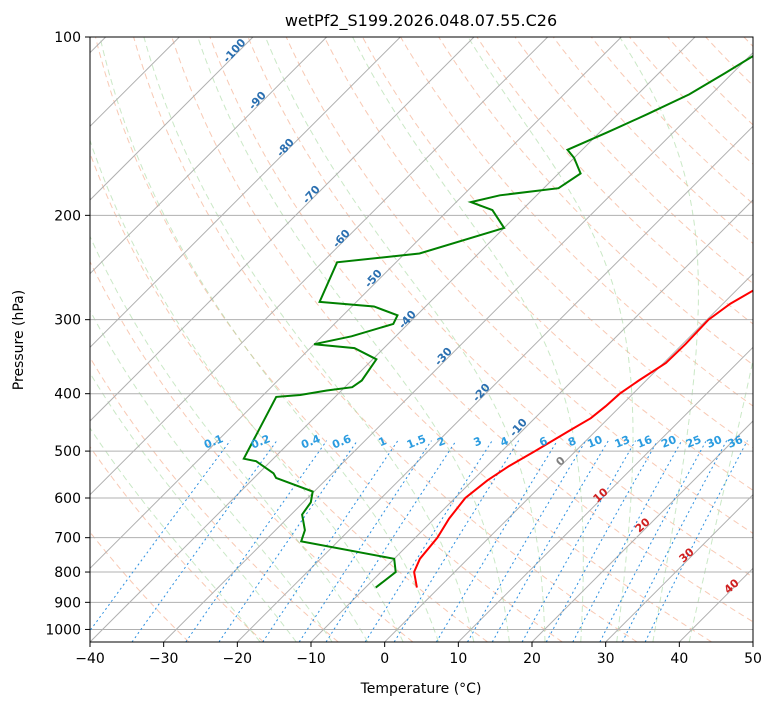 This screenshot has width=775, height=708. I want to click on mixing-ratio-label: 16, so click(644, 442).